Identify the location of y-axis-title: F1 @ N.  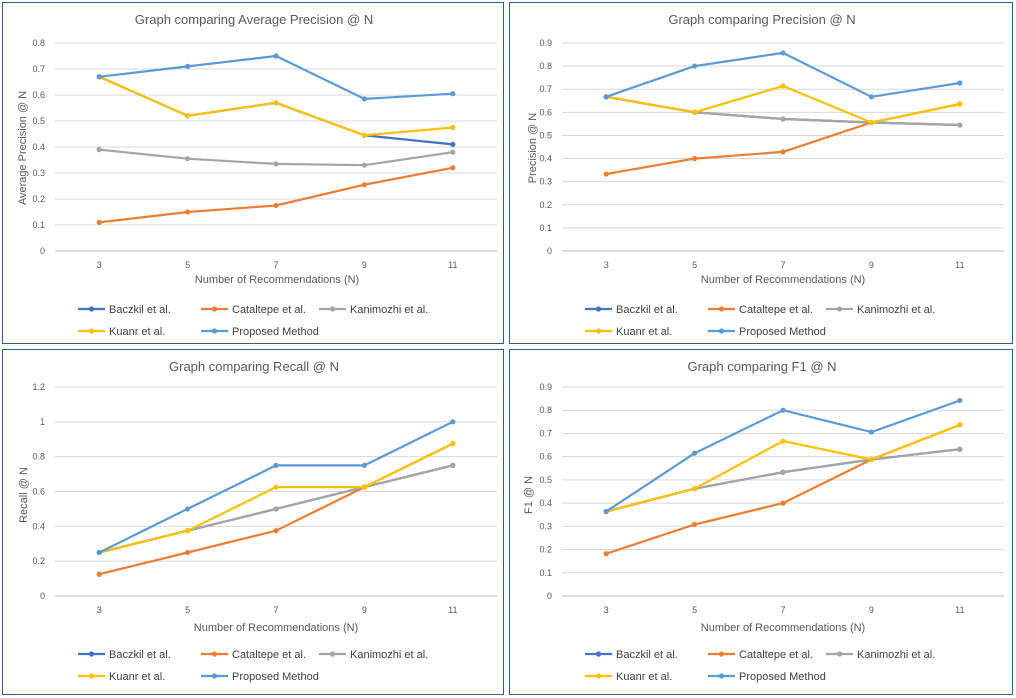
(529, 495).